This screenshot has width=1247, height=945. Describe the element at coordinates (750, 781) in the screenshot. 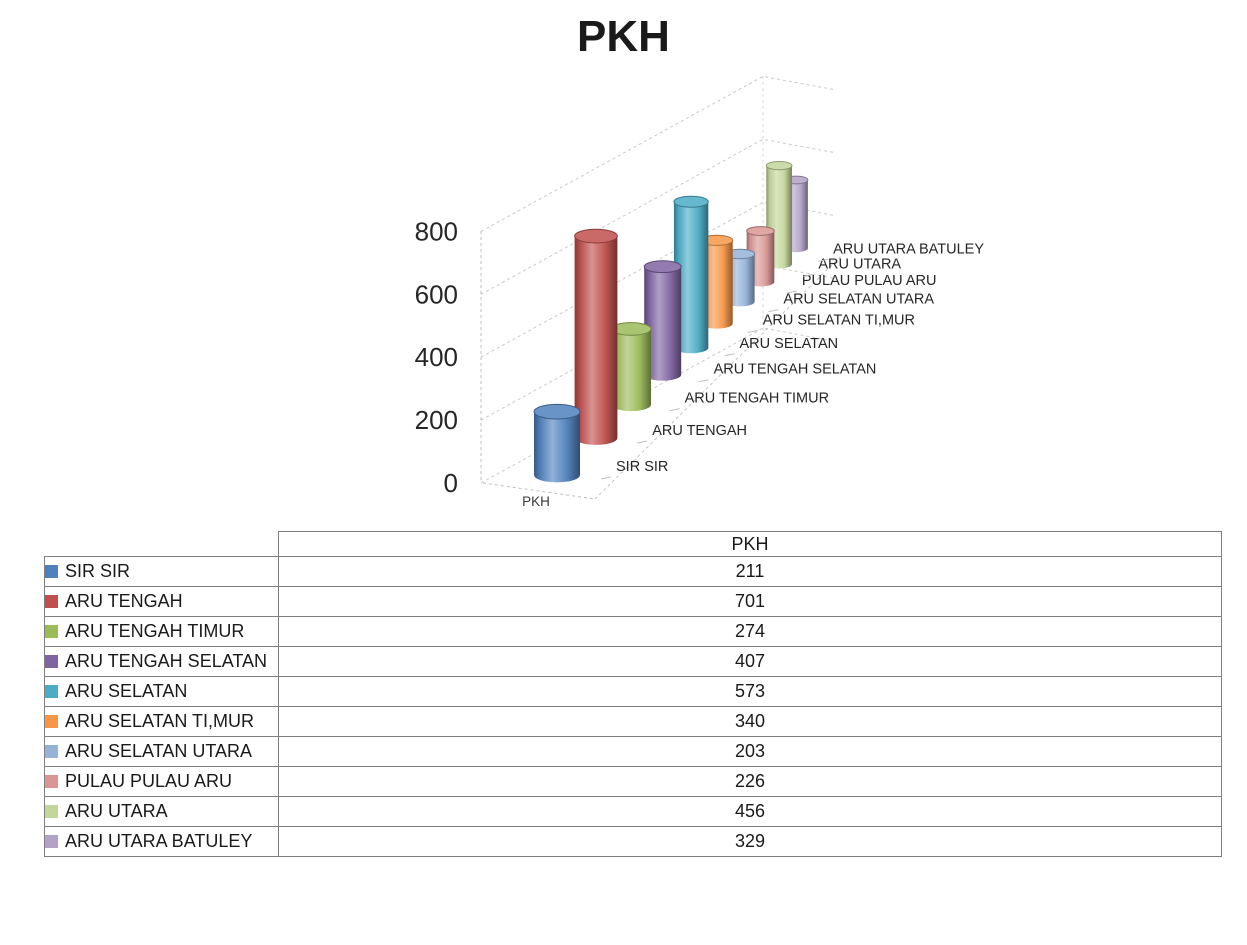

I see `row-value: 226` at that location.